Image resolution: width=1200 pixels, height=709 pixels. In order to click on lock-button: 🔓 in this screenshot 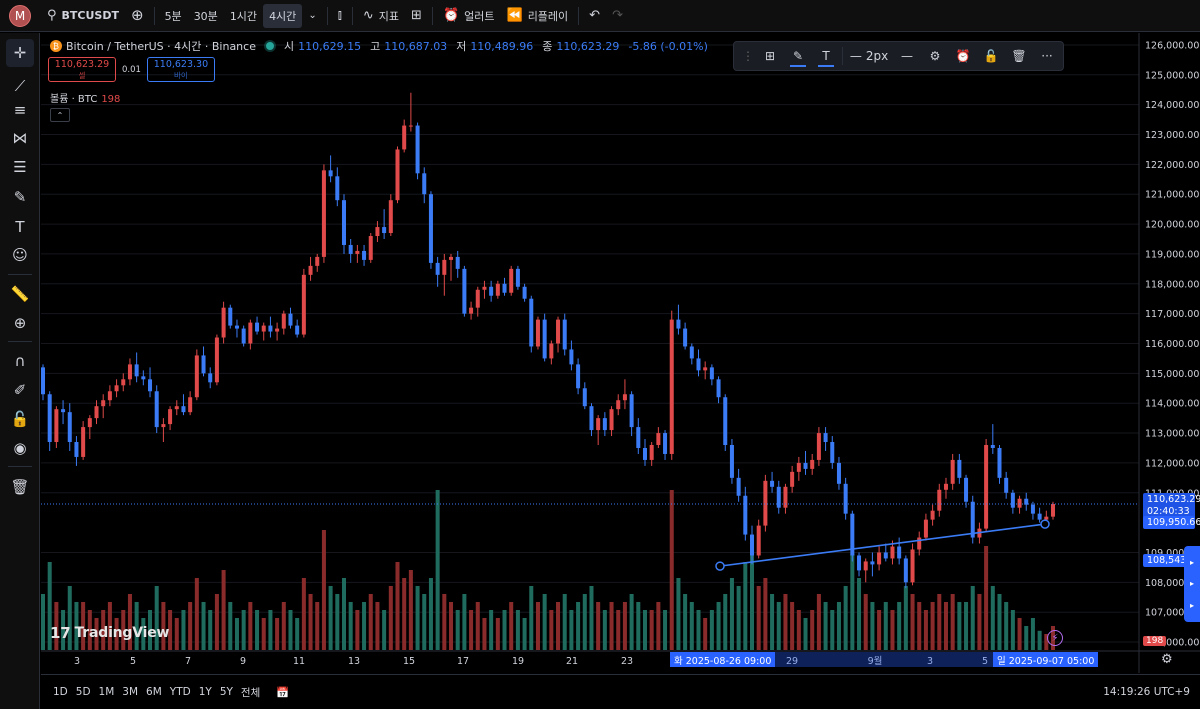, I will do `click(991, 56)`.